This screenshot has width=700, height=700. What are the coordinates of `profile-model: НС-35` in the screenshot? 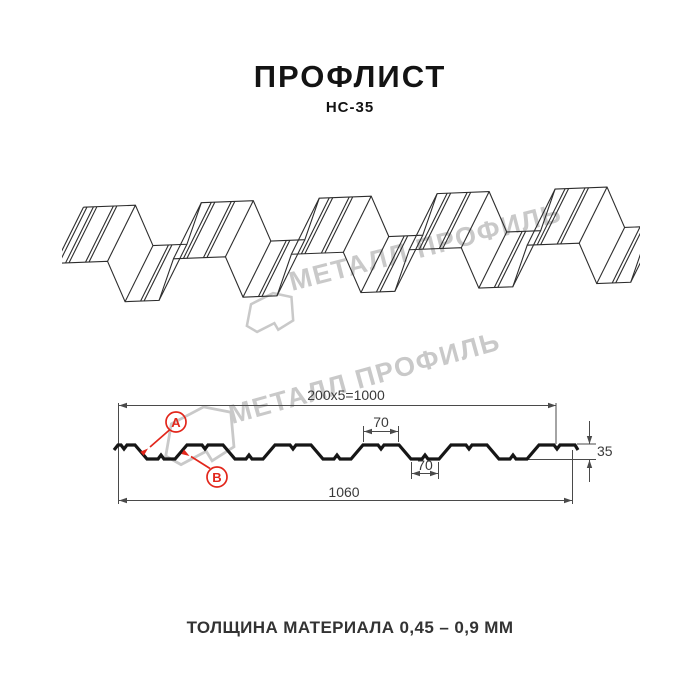 It's located at (350, 107).